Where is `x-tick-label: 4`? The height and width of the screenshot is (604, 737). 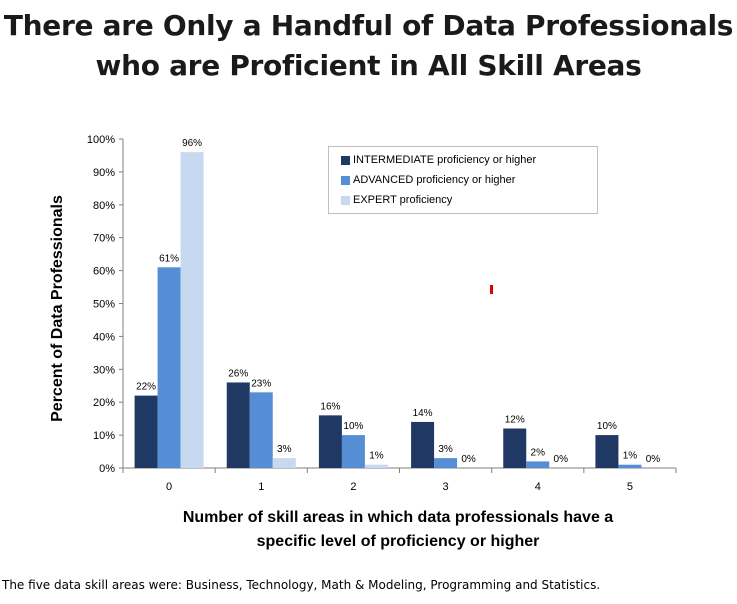 x-tick-label: 4 is located at coordinates (538, 487).